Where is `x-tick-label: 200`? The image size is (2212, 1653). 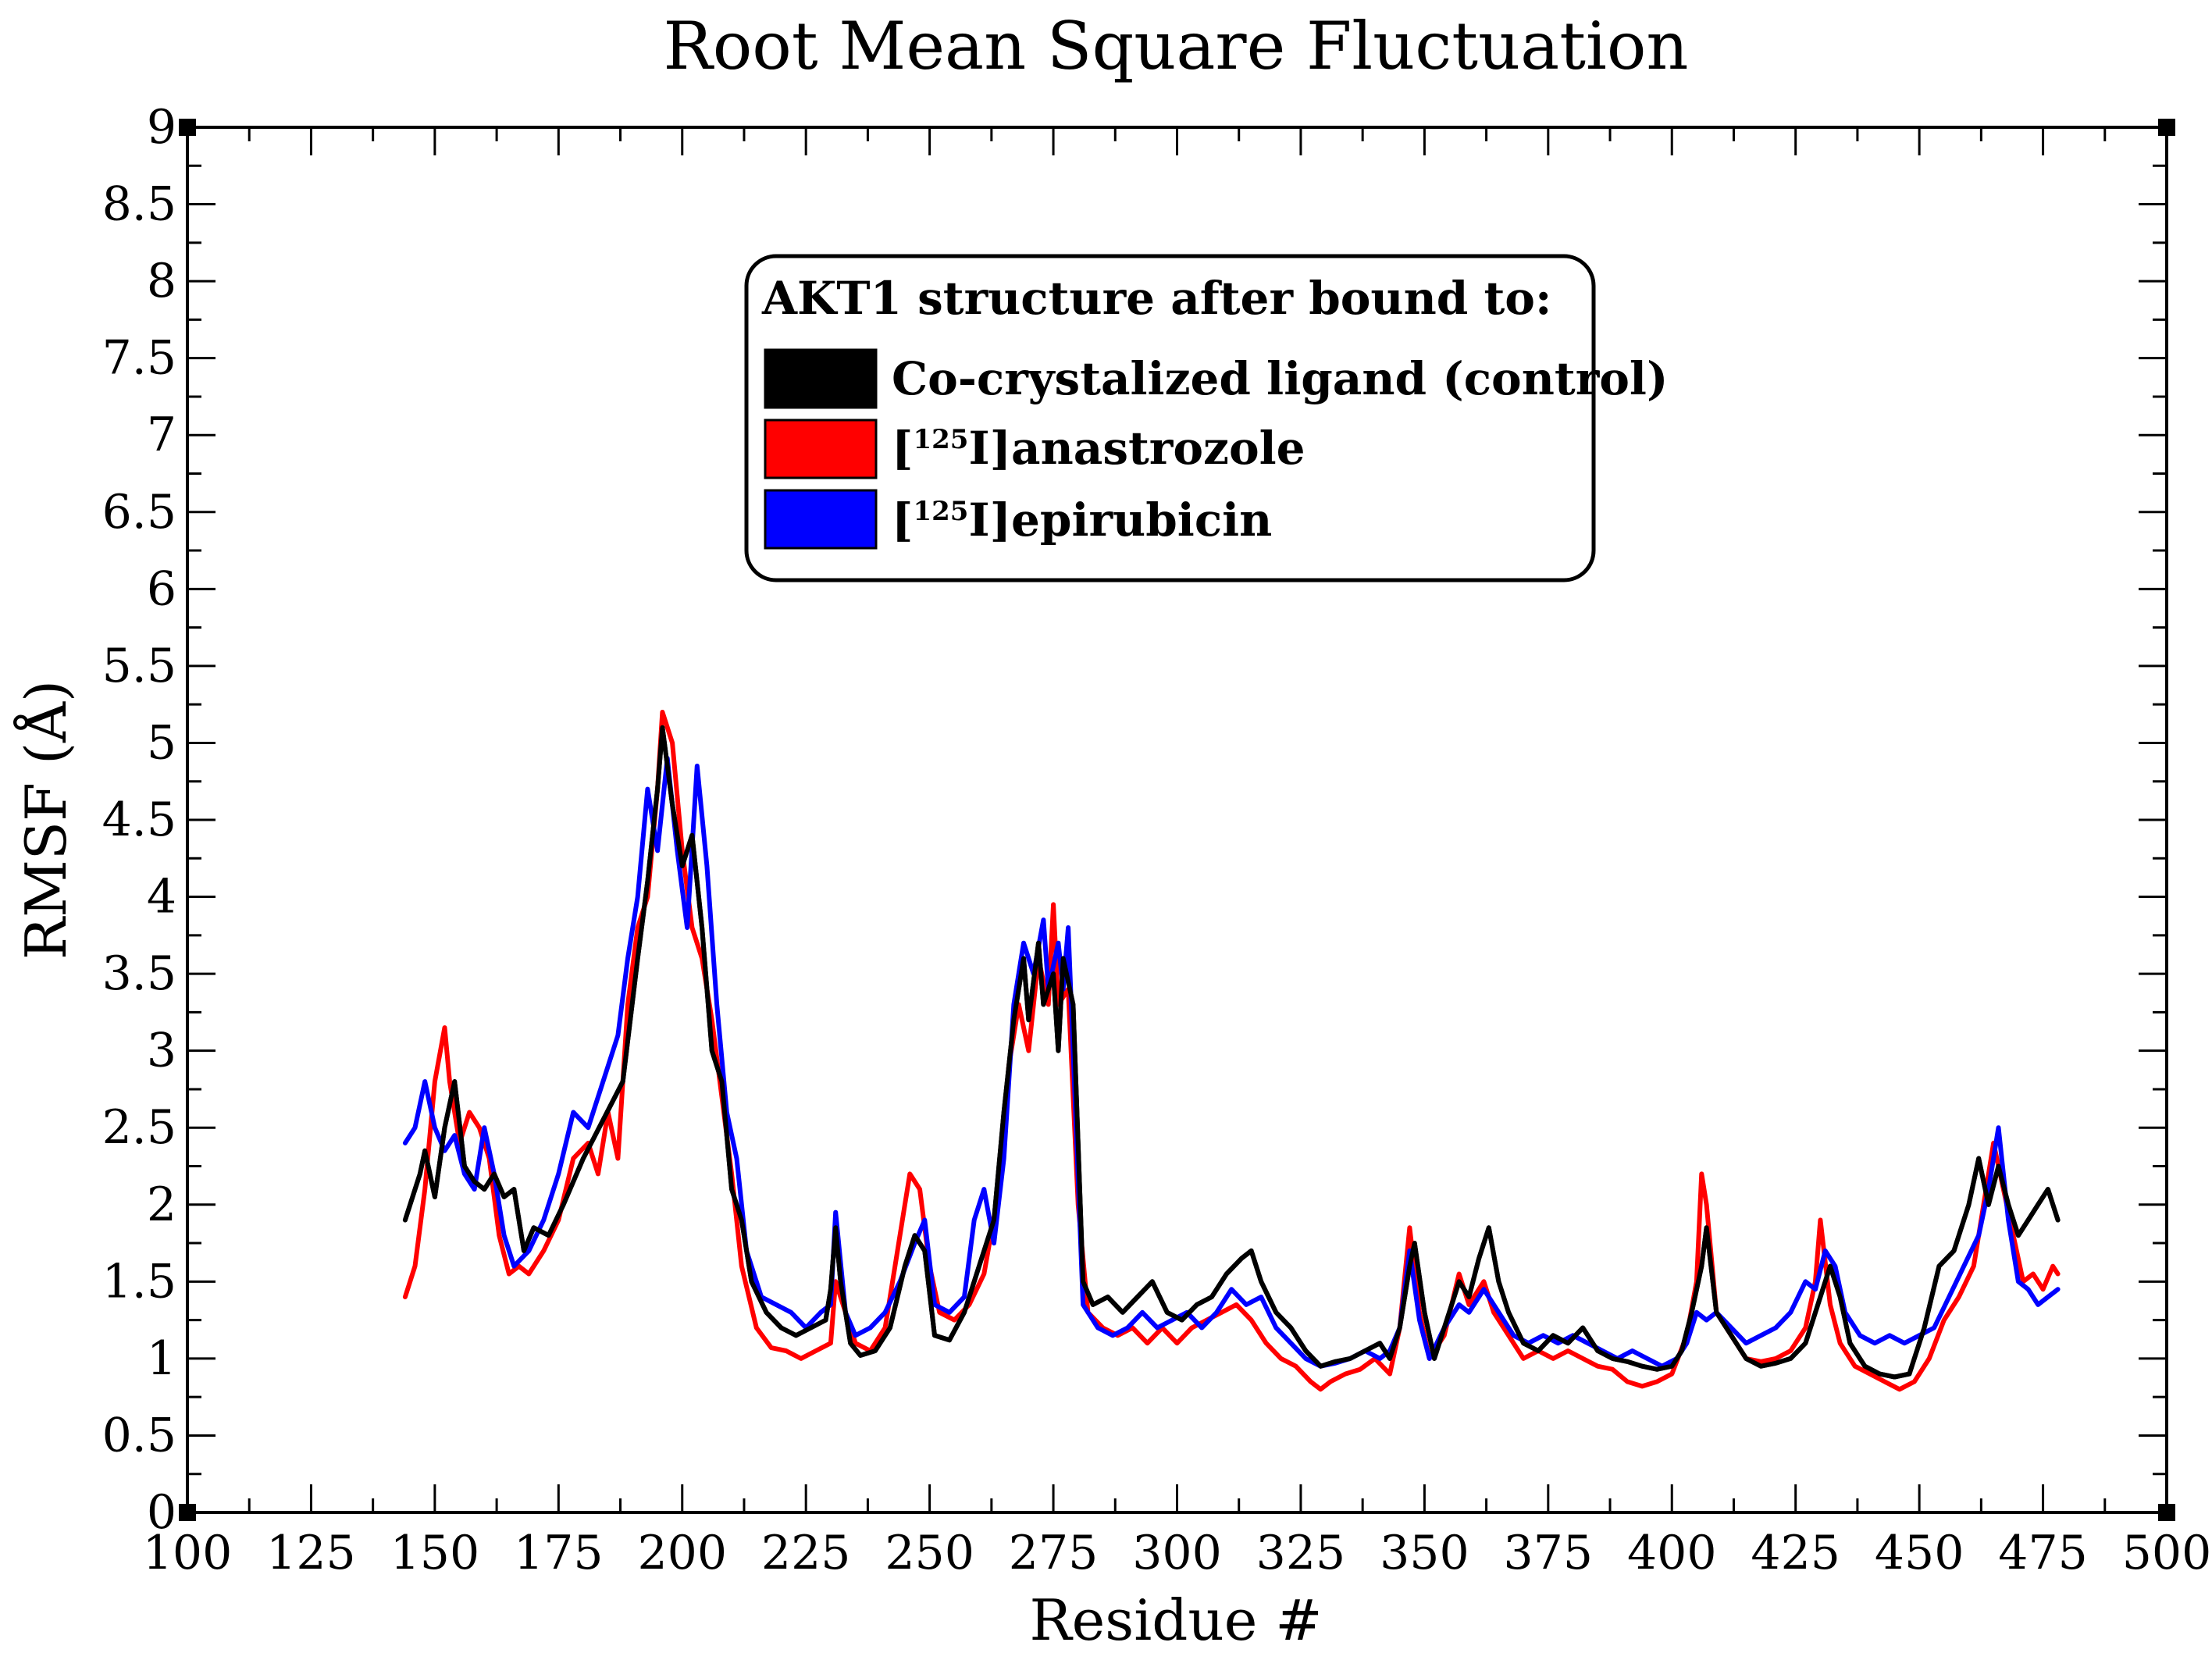 x-tick-label: 200 is located at coordinates (682, 1553).